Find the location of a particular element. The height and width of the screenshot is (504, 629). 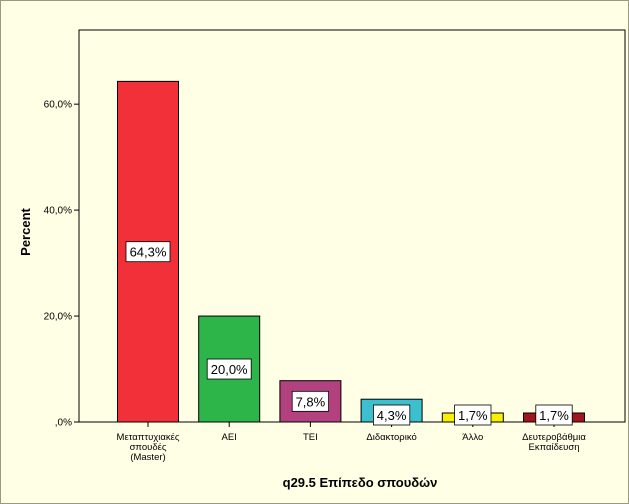

x-tick-label: Δευτεροβάθμια Εκπαίδευση is located at coordinates (554, 442).